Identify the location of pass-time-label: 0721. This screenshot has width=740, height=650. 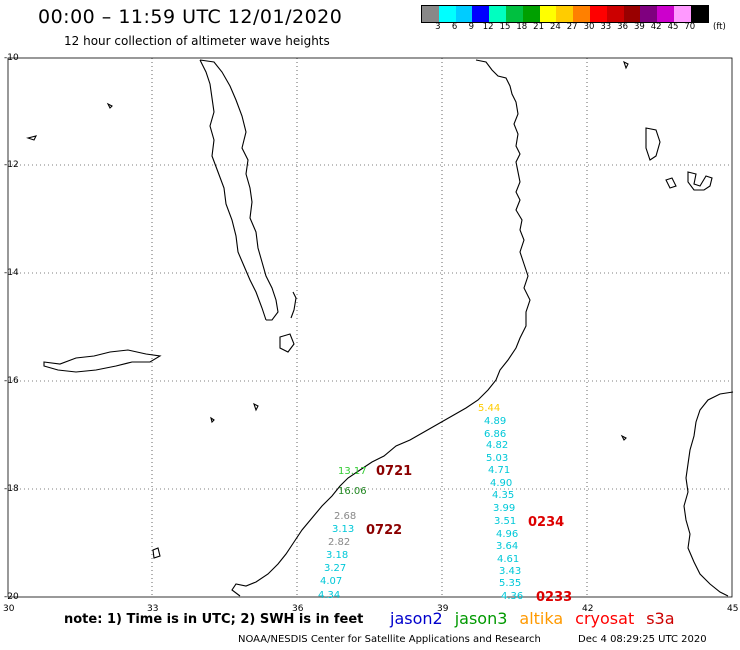
(394, 471).